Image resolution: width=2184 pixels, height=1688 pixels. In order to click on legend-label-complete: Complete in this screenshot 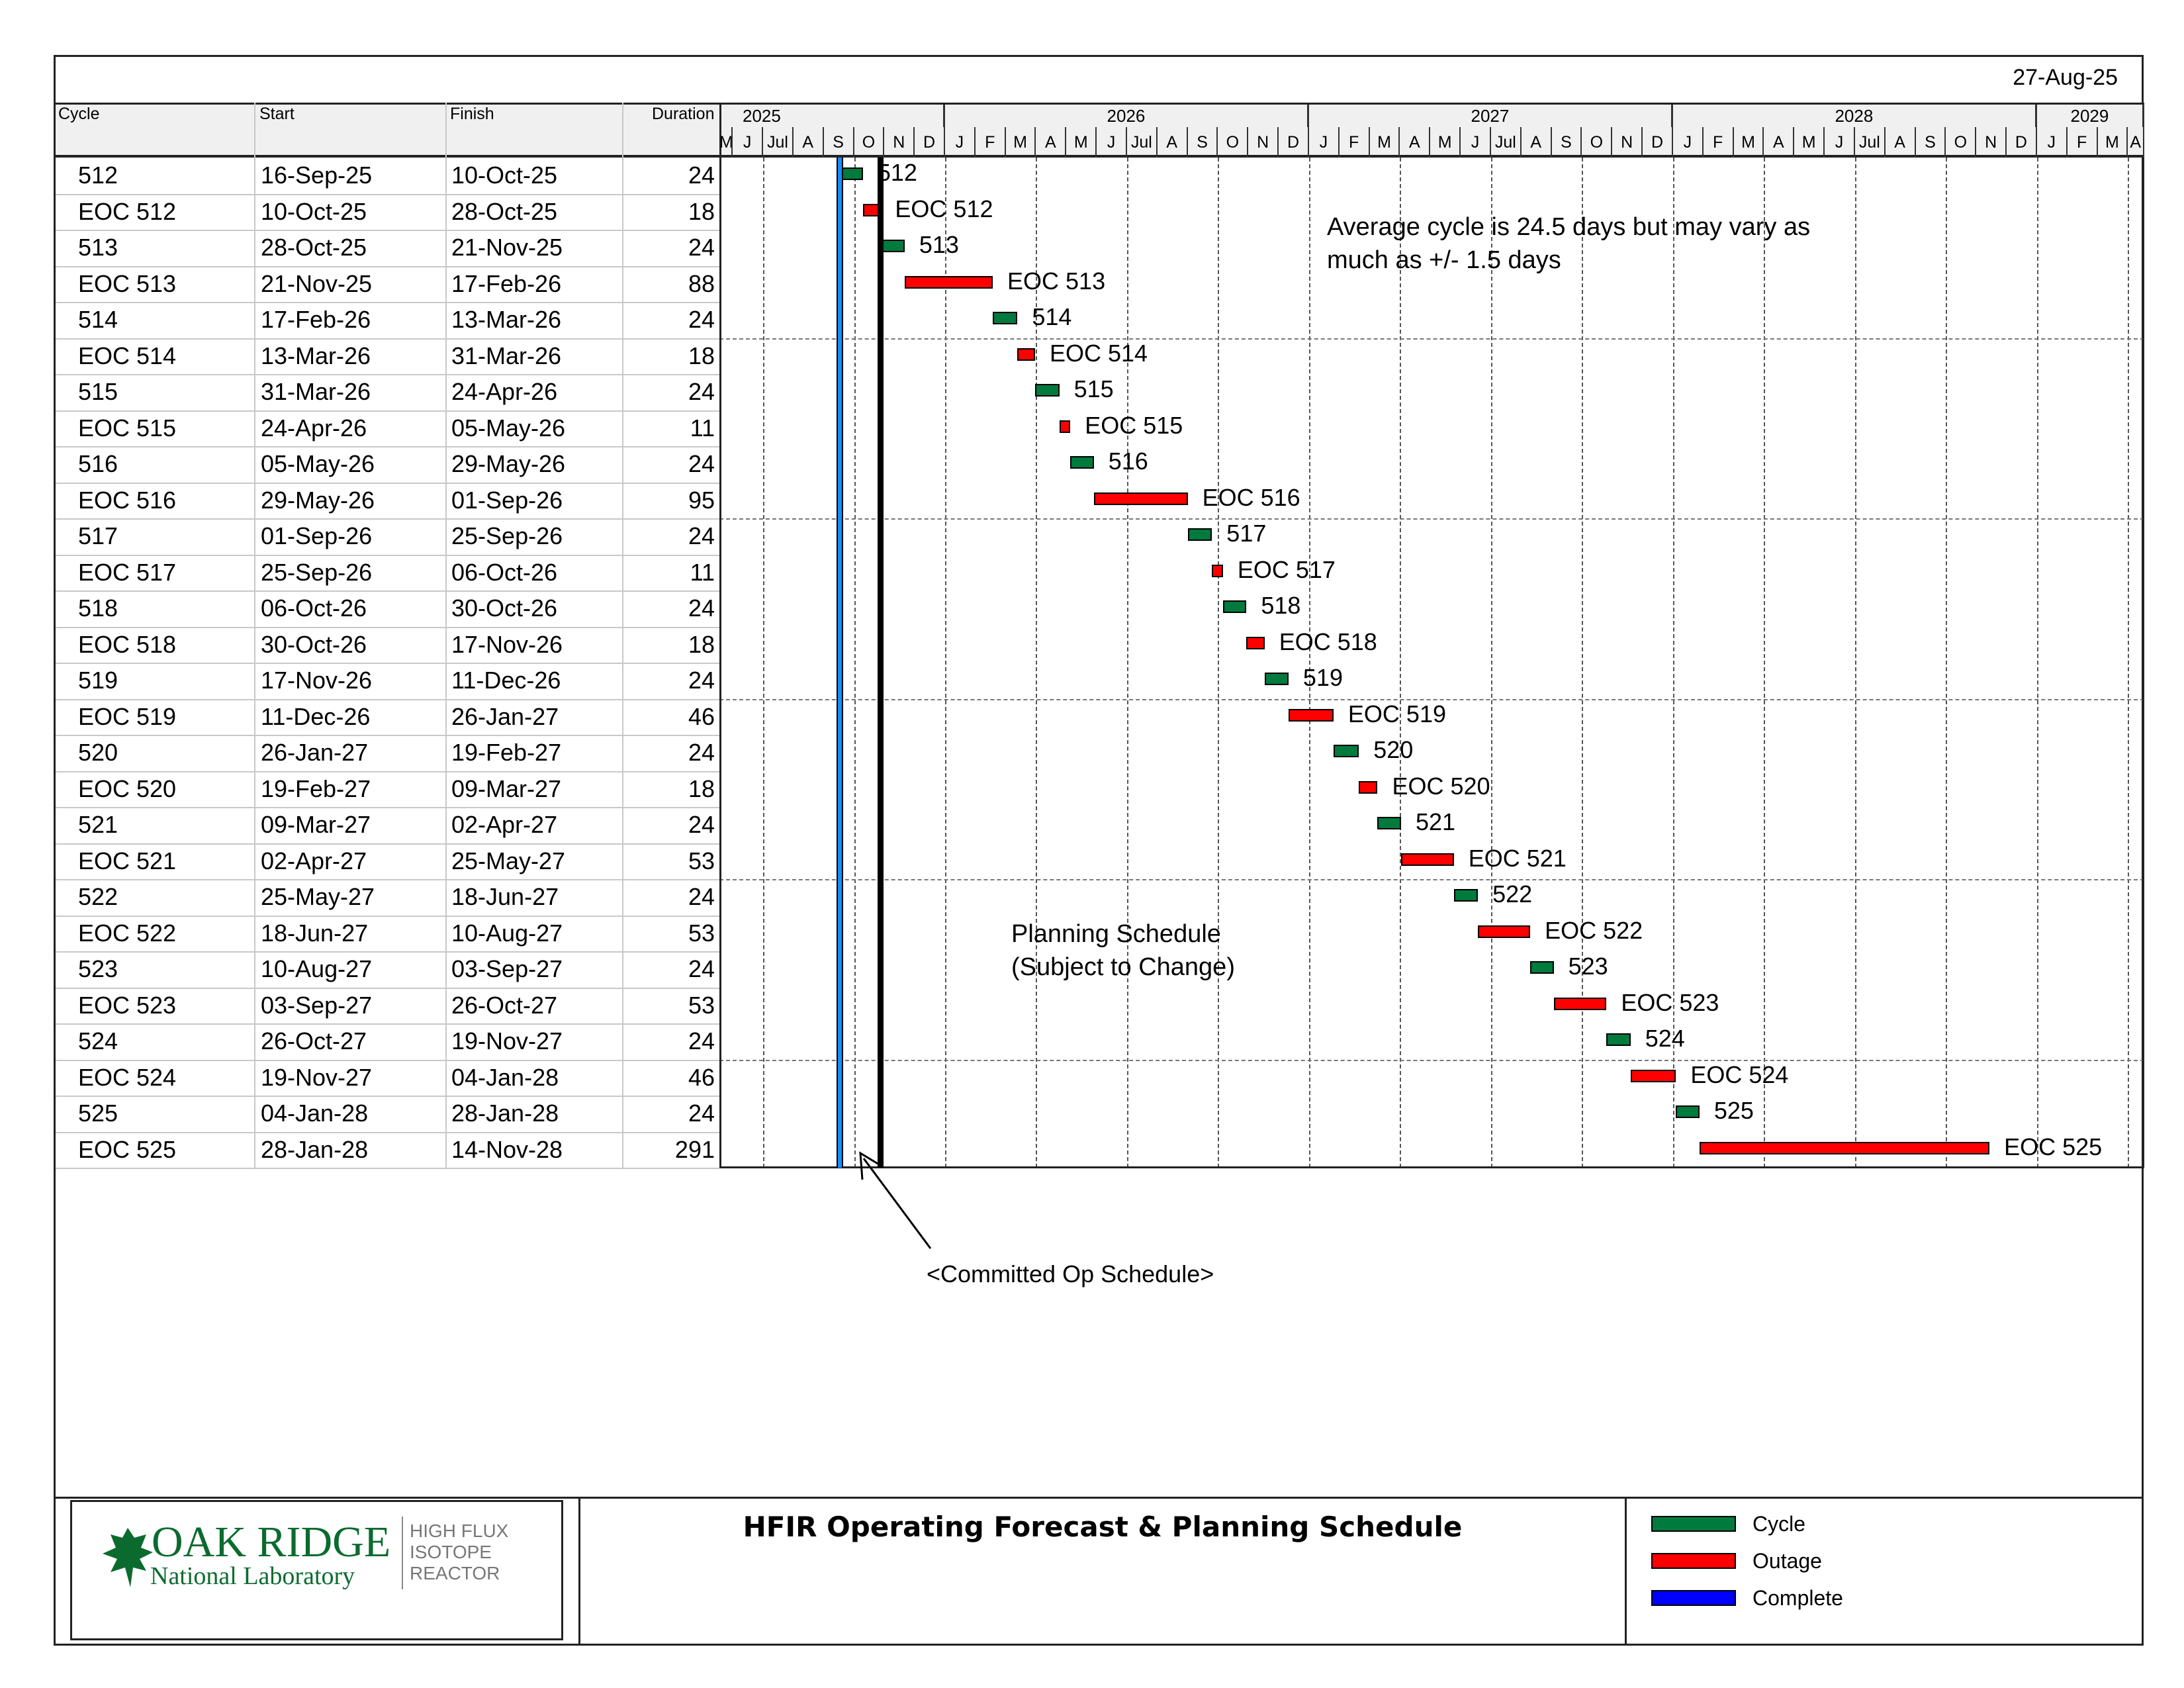, I will do `click(1797, 1598)`.